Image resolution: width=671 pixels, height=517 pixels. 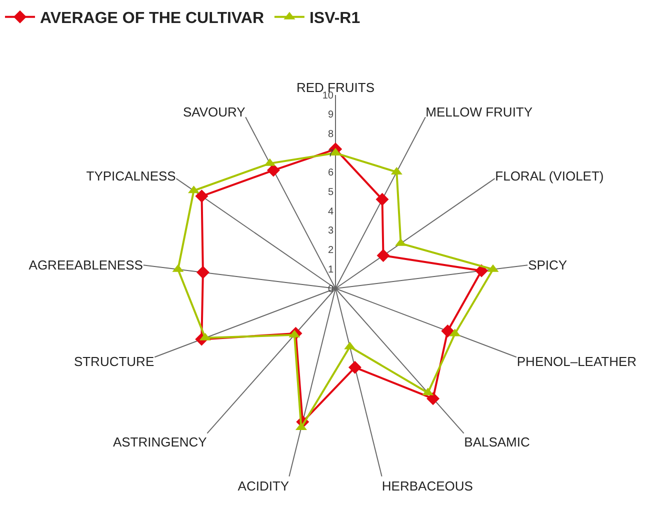 I want to click on legend-label: ISV-R1, so click(x=334, y=19).